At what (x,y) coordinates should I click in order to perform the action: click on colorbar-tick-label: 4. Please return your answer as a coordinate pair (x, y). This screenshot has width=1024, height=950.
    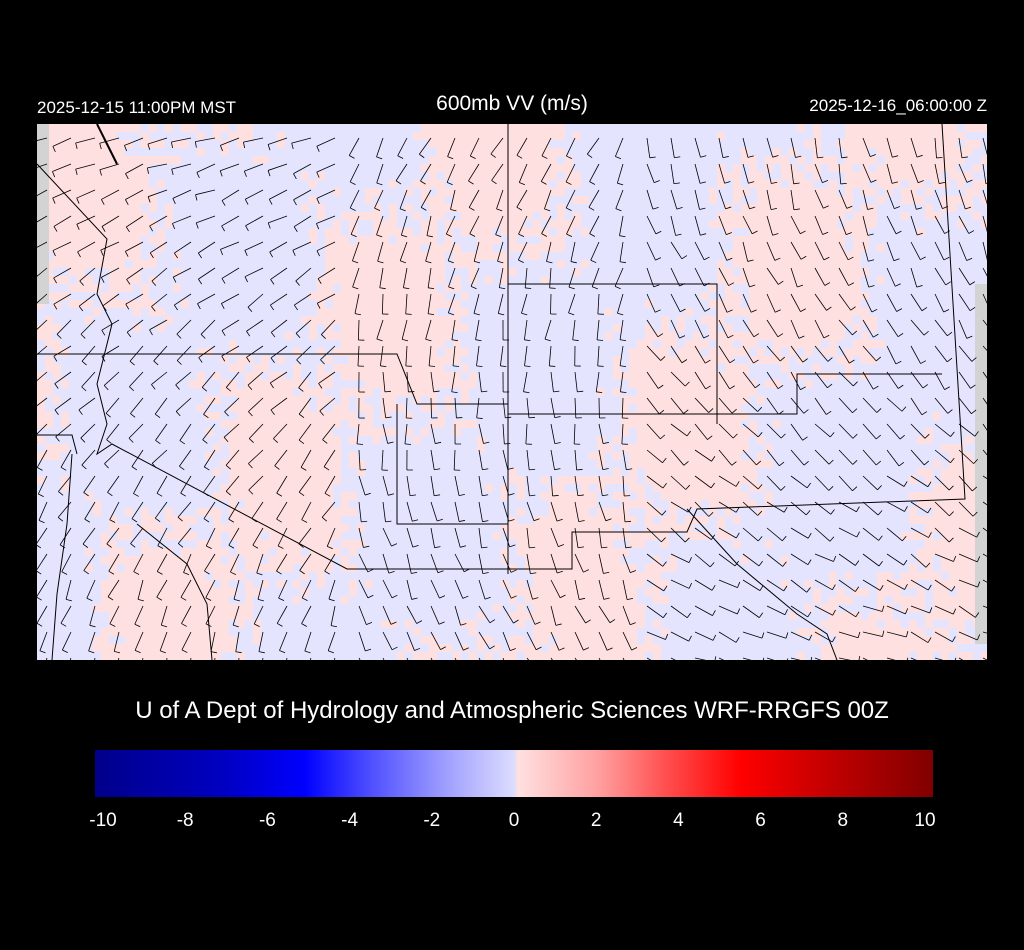
    Looking at the image, I should click on (678, 820).